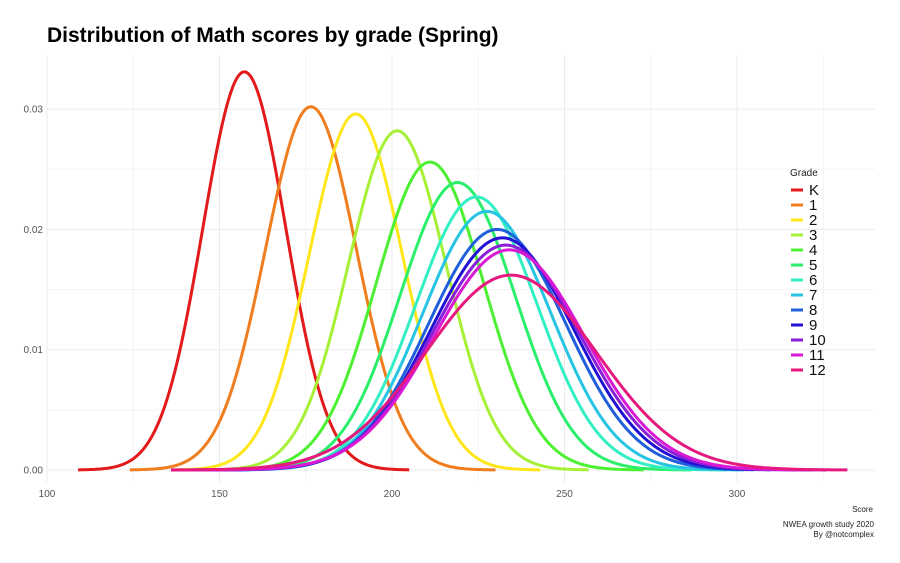 The height and width of the screenshot is (563, 900). Describe the element at coordinates (34, 110) in the screenshot. I see `y-tick-label: 0.03` at that location.